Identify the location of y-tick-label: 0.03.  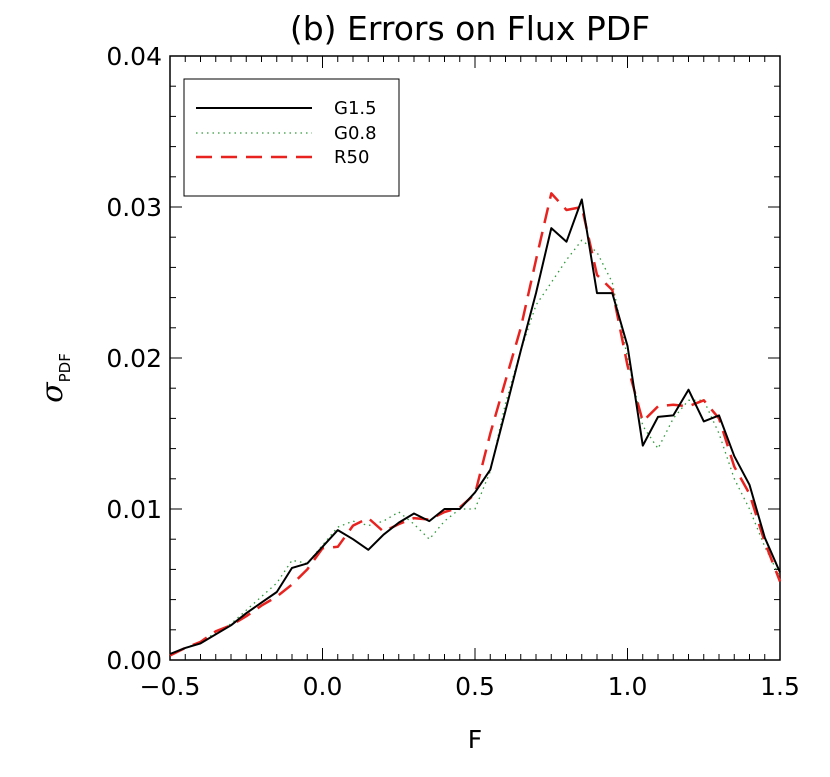
(134, 207).